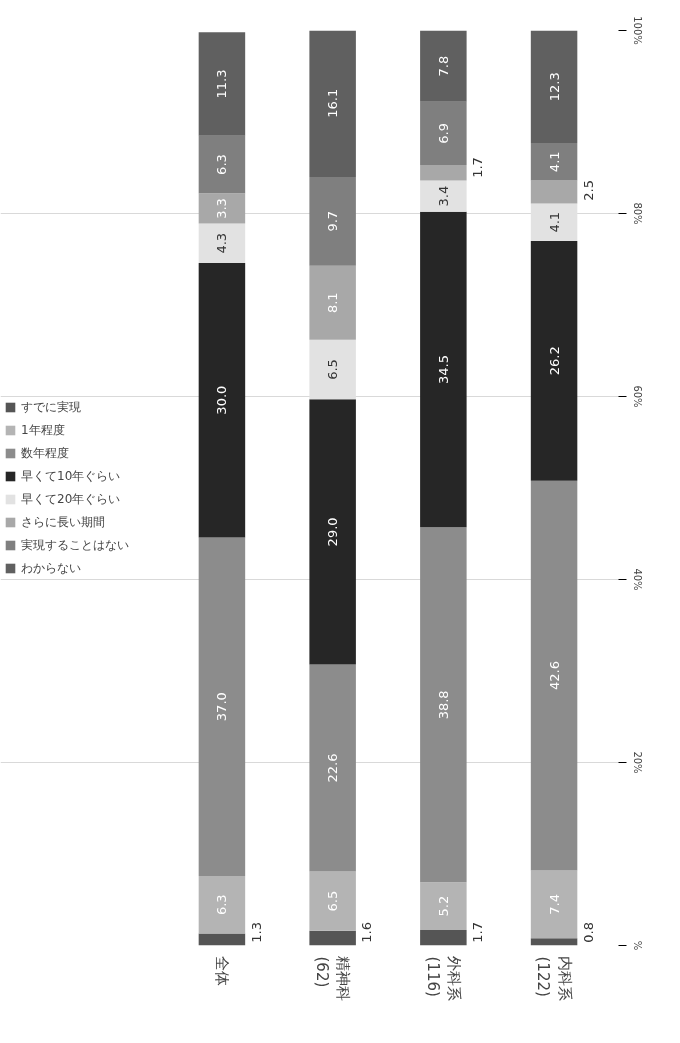 This screenshot has width=680, height=1043. I want to click on legend-label: すでに実現, so click(51, 407).